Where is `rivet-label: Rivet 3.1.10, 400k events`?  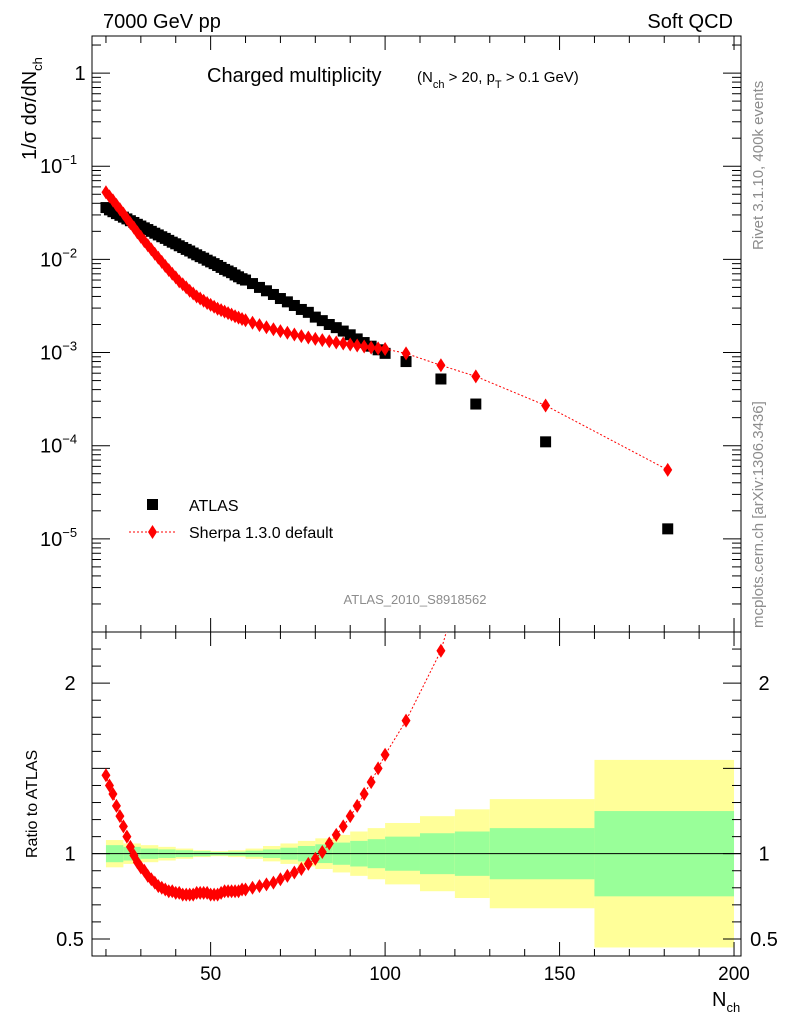
rivet-label: Rivet 3.1.10, 400k events is located at coordinates (758, 165).